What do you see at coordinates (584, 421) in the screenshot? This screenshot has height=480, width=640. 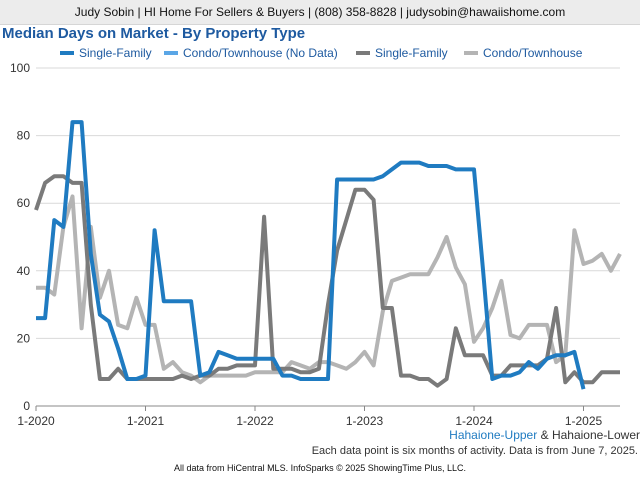 I see `x-tick-label: 1-2025` at bounding box center [584, 421].